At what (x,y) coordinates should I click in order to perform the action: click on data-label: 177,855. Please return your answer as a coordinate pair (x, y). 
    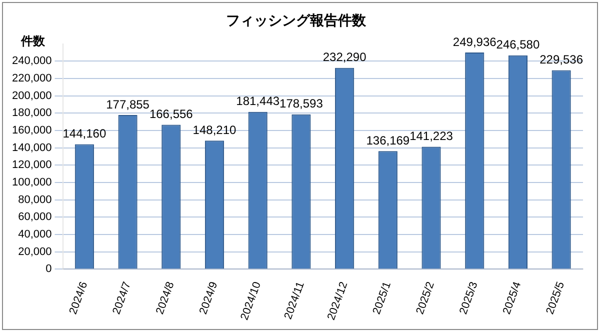
    Looking at the image, I should click on (128, 104).